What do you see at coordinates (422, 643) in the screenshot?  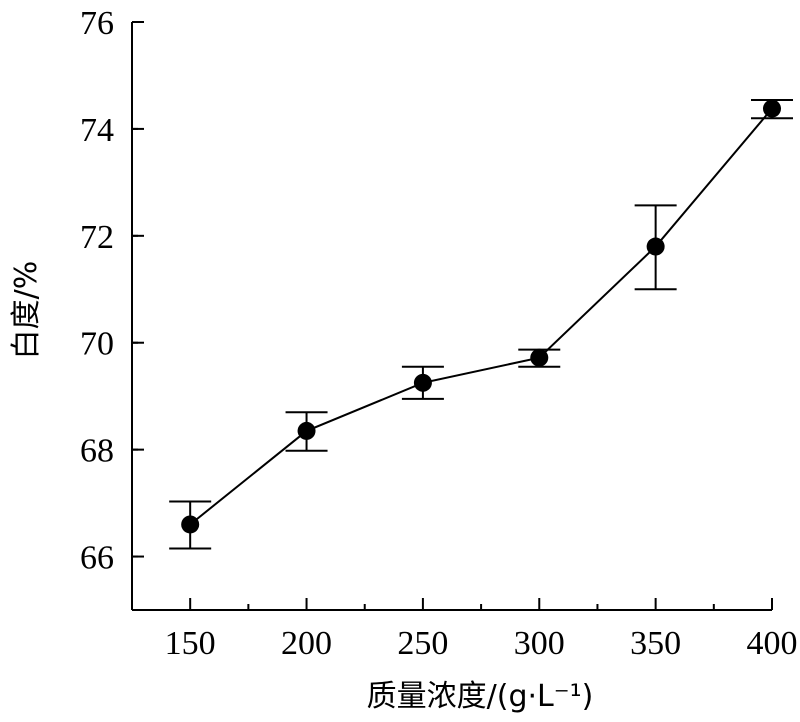 I see `x-tick-label: 250` at bounding box center [422, 643].